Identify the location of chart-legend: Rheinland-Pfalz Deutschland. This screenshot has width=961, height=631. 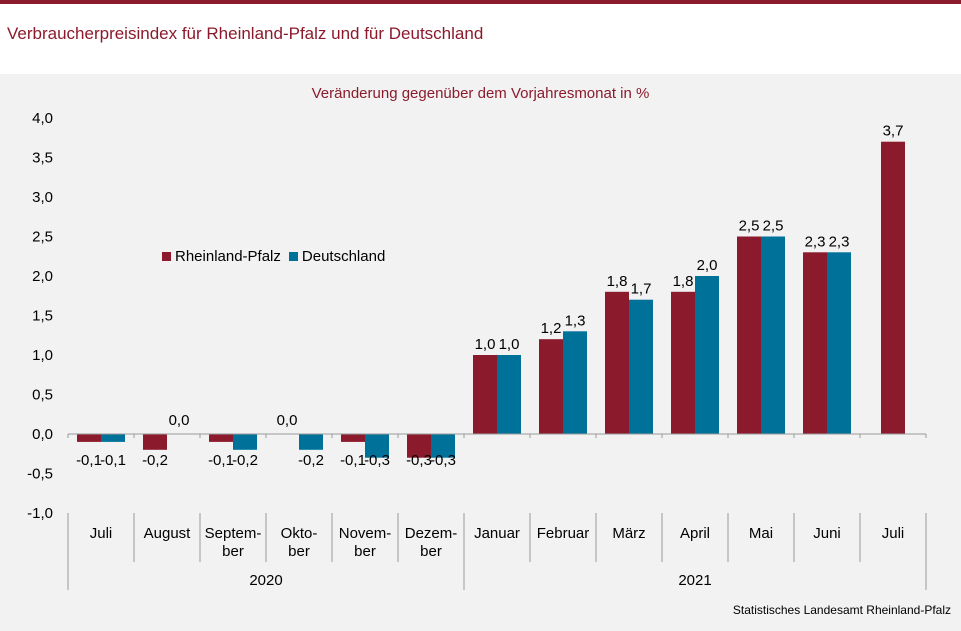
(277, 256).